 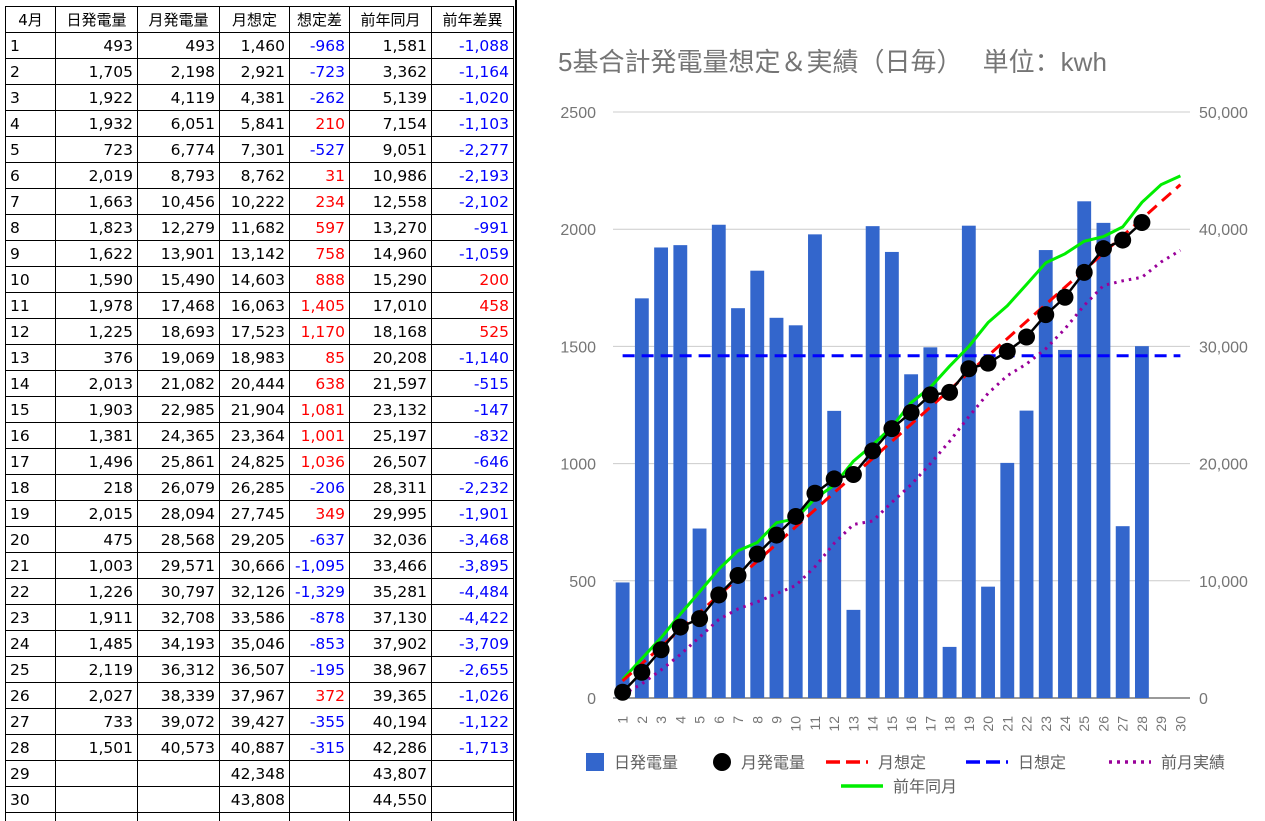 What do you see at coordinates (254, 487) in the screenshot?
I see `table-cell: 26,285` at bounding box center [254, 487].